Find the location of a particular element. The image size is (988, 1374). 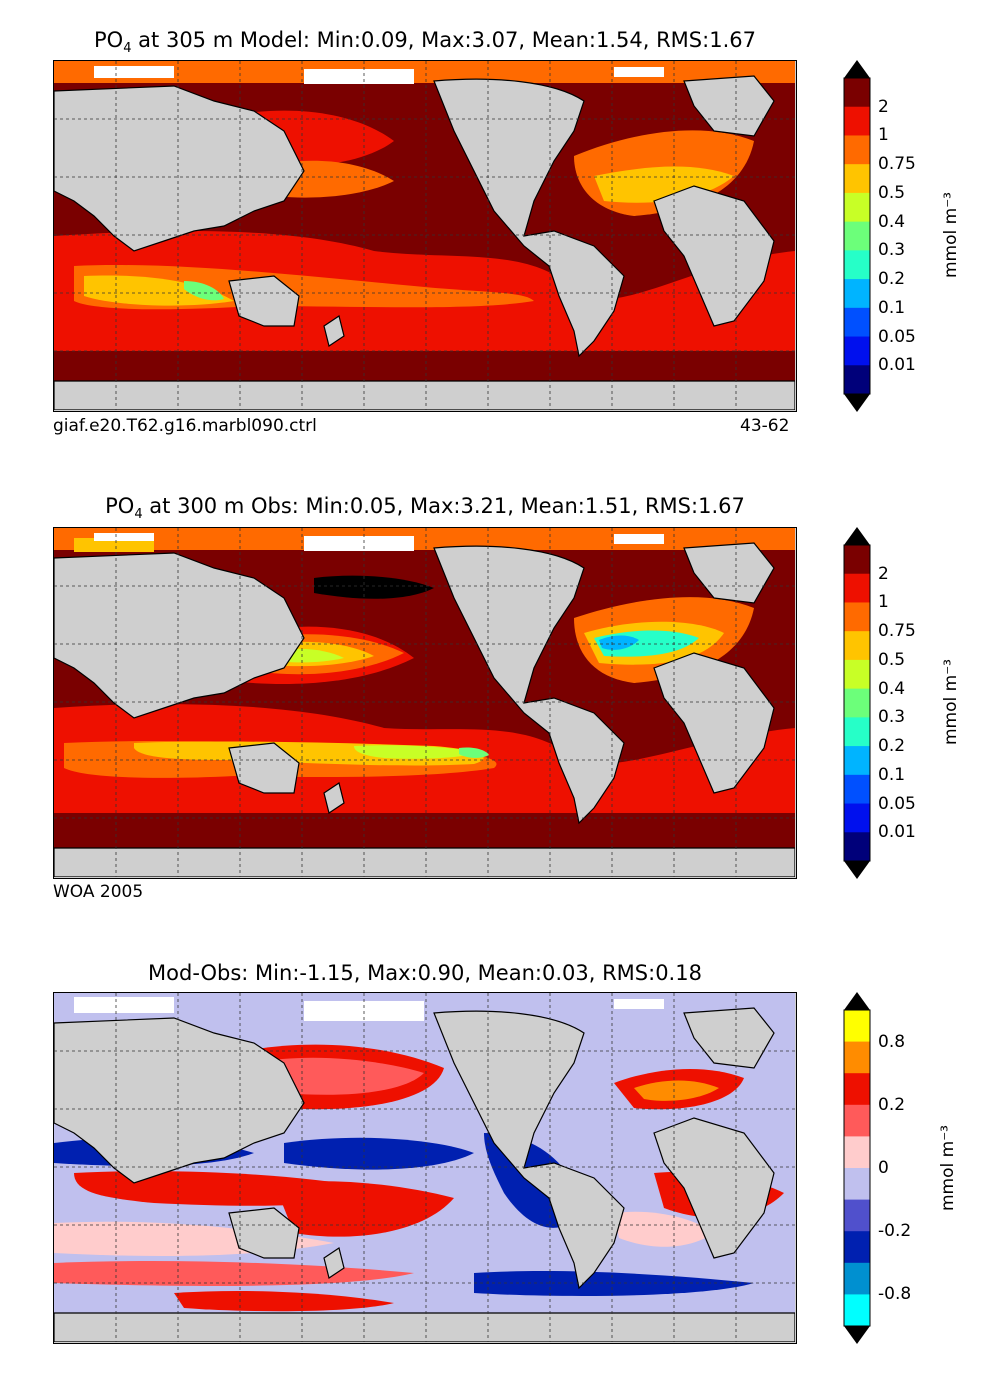

obs-colorbar is located at coordinates (857, 703).